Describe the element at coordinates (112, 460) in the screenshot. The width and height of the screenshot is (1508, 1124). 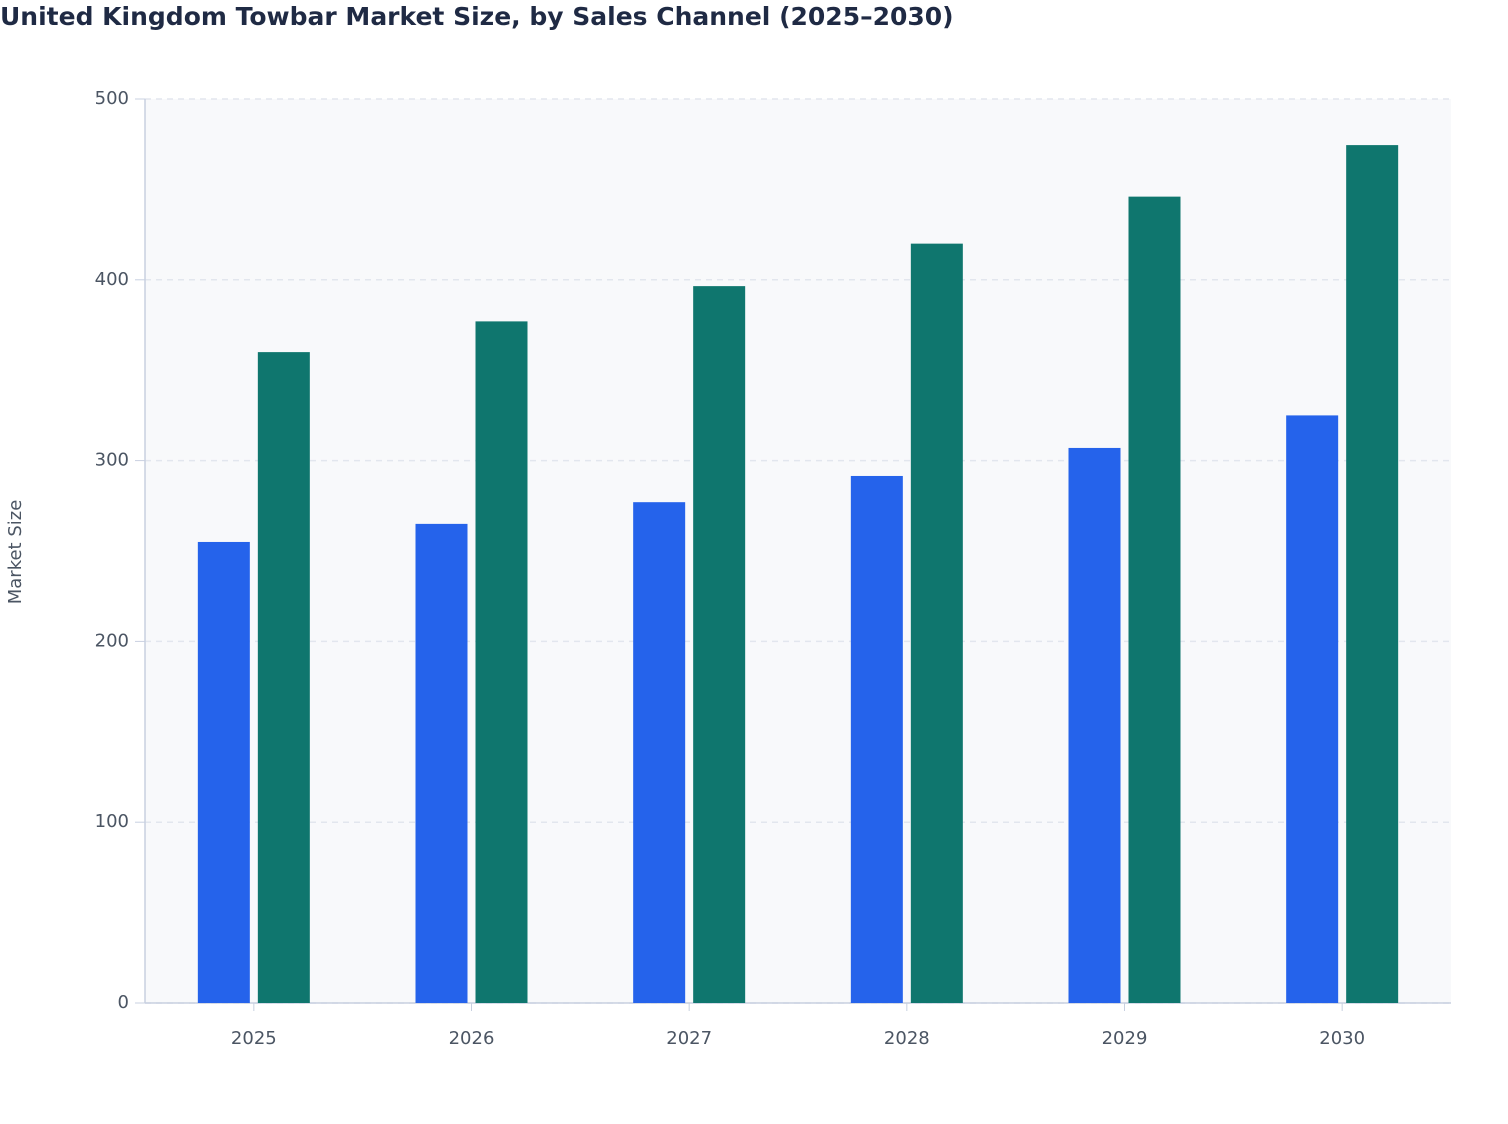
I see `y-tick-label: 300` at that location.